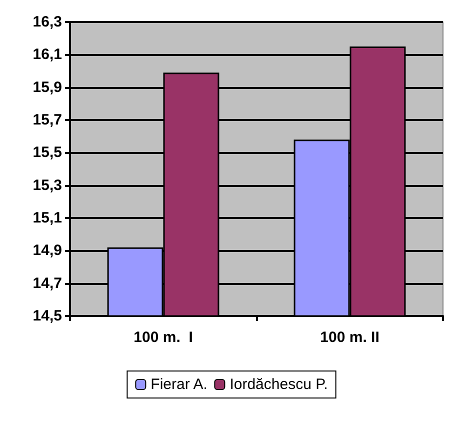  Describe the element at coordinates (47, 251) in the screenshot. I see `y-tick-label: 14,9` at that location.